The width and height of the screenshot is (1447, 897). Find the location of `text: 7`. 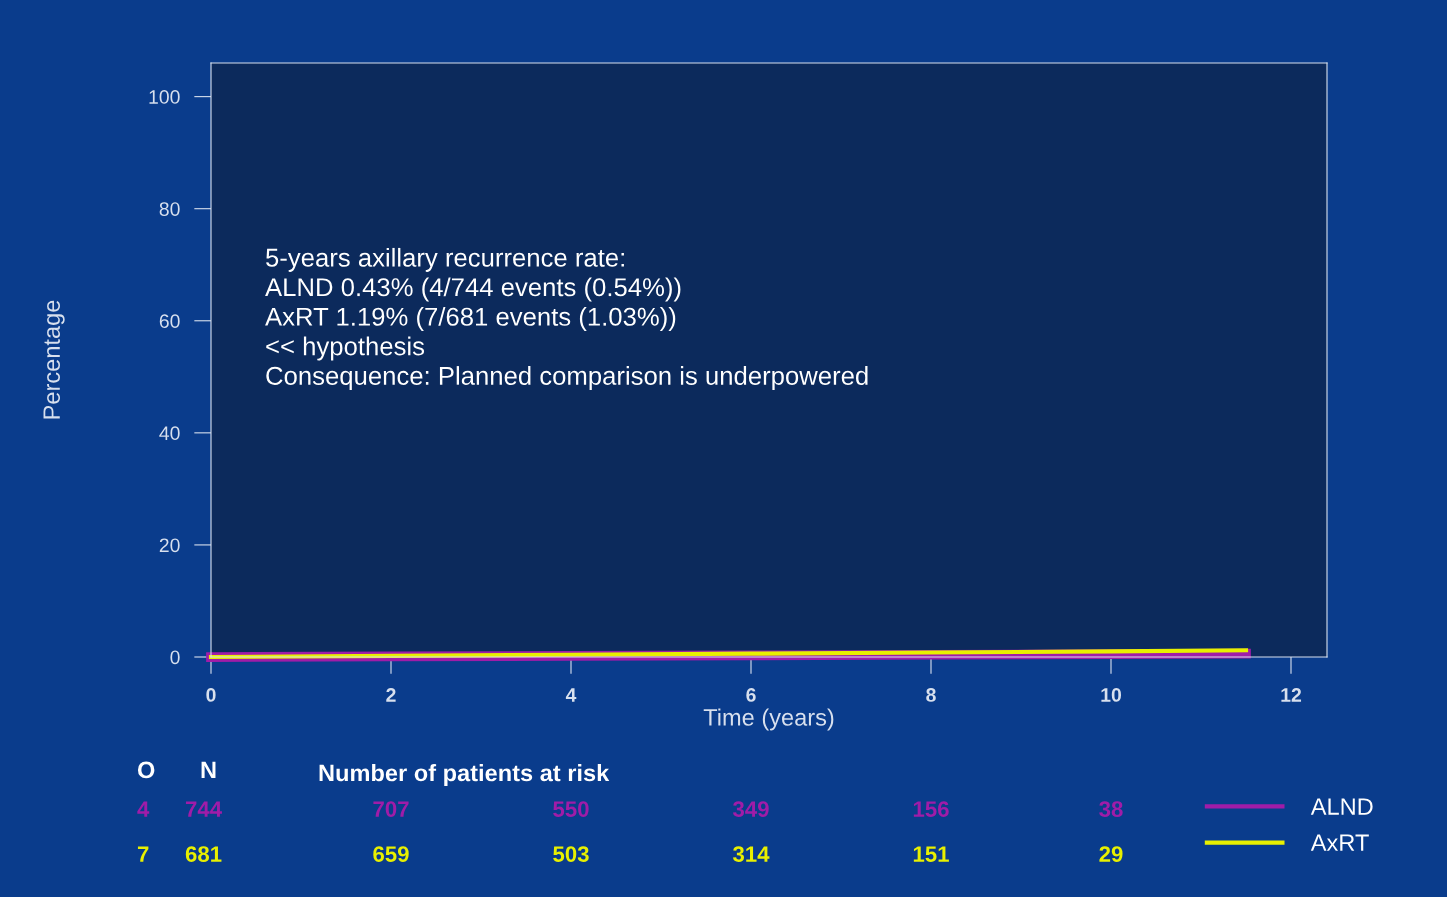

text: 7 is located at coordinates (143, 854).